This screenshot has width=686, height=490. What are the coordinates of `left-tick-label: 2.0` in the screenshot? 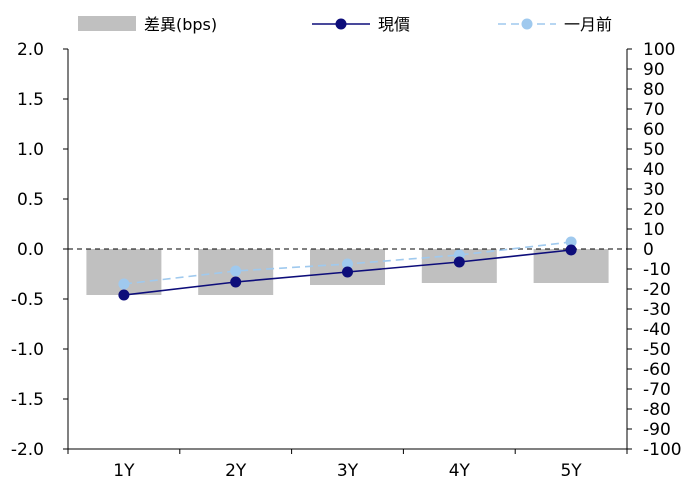 It's located at (30, 50).